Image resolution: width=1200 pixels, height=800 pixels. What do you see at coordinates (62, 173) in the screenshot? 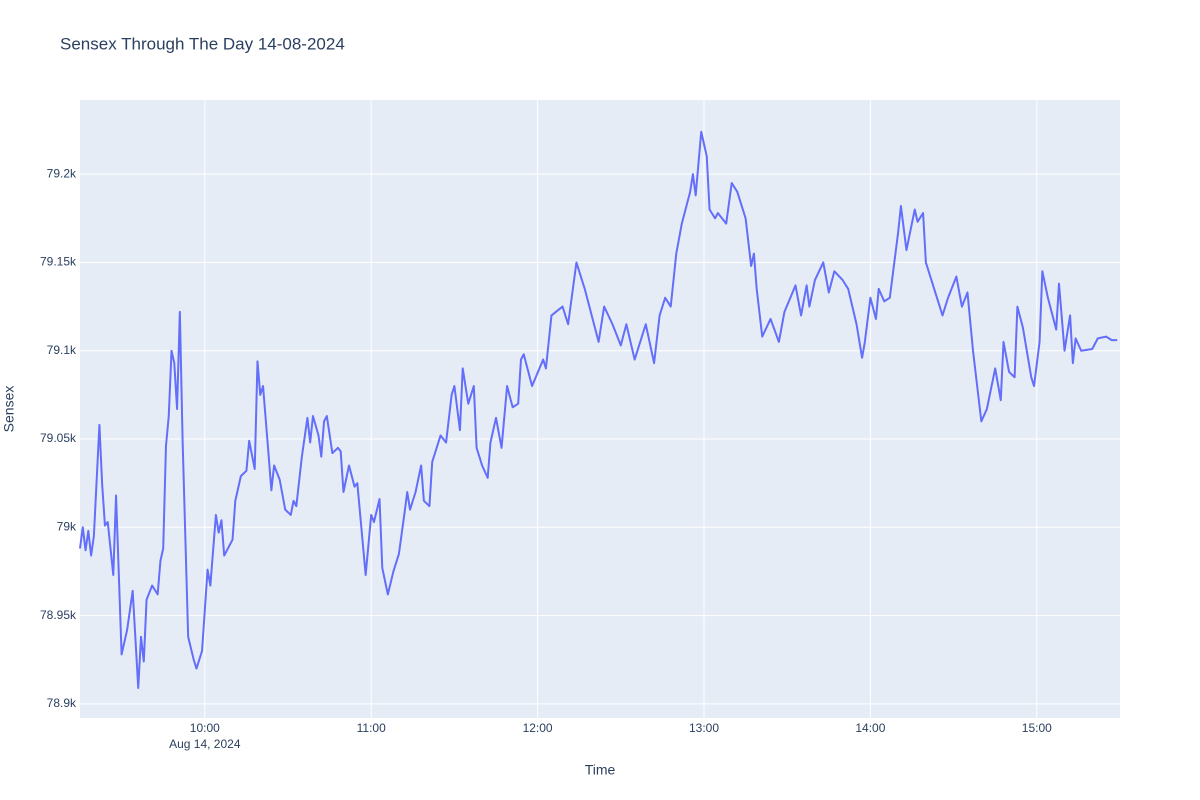
I see `y-tick-label: 79.2k` at bounding box center [62, 173].